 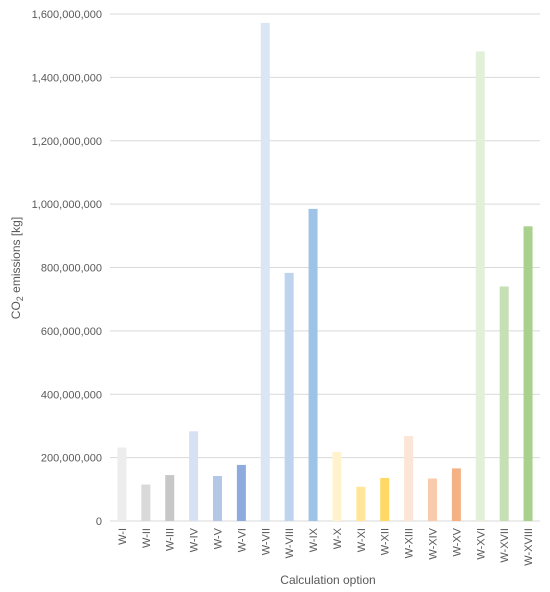 I want to click on bar-w-xvii, so click(x=504, y=403).